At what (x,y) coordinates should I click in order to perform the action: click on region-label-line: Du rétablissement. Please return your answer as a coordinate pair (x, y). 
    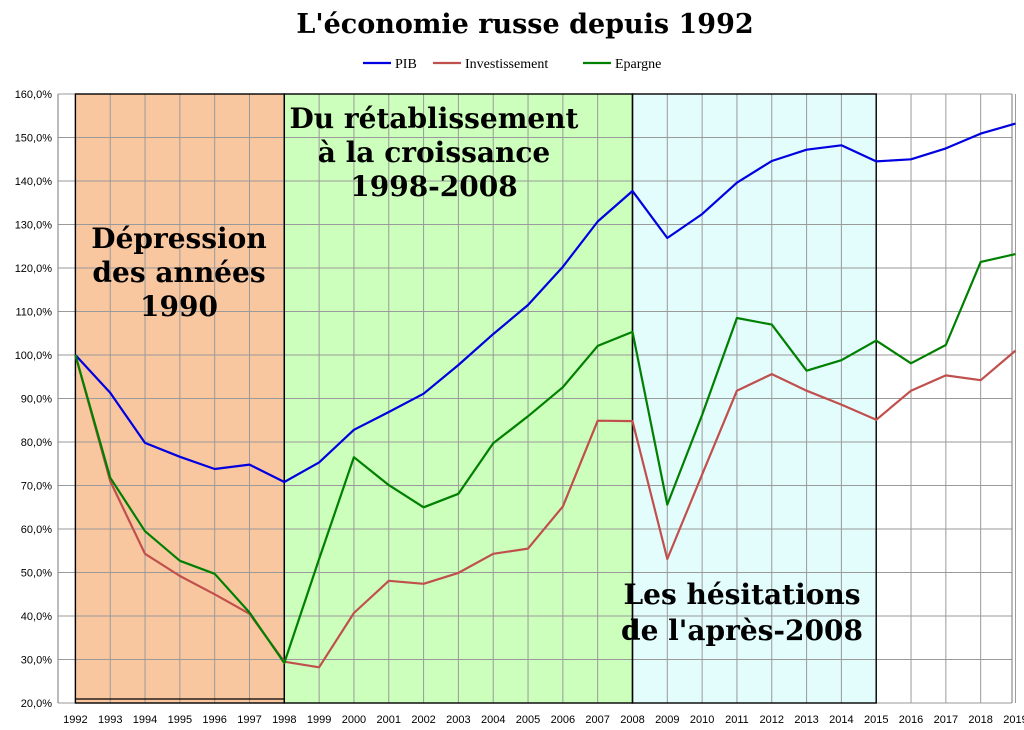
    Looking at the image, I should click on (434, 118).